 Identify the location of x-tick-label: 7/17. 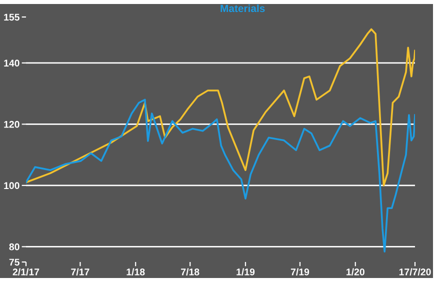
(80, 272).